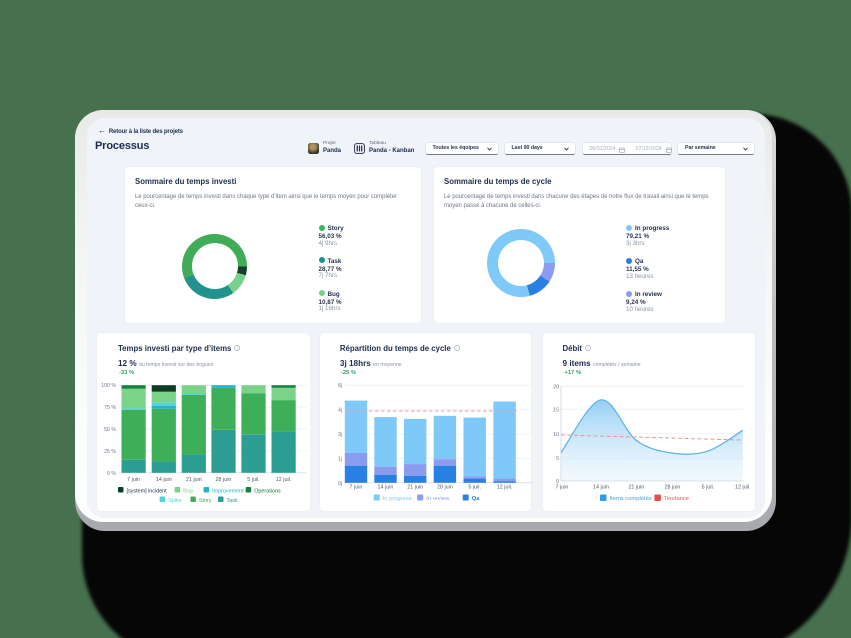  I want to click on svg-text: Improvement, so click(228, 492).